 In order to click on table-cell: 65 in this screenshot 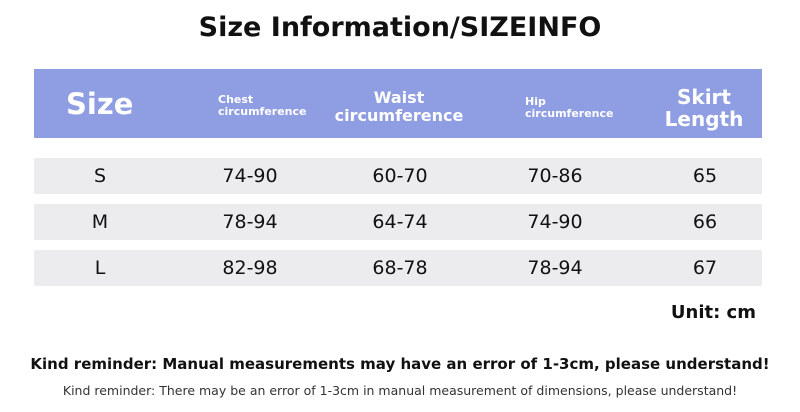, I will do `click(705, 176)`.